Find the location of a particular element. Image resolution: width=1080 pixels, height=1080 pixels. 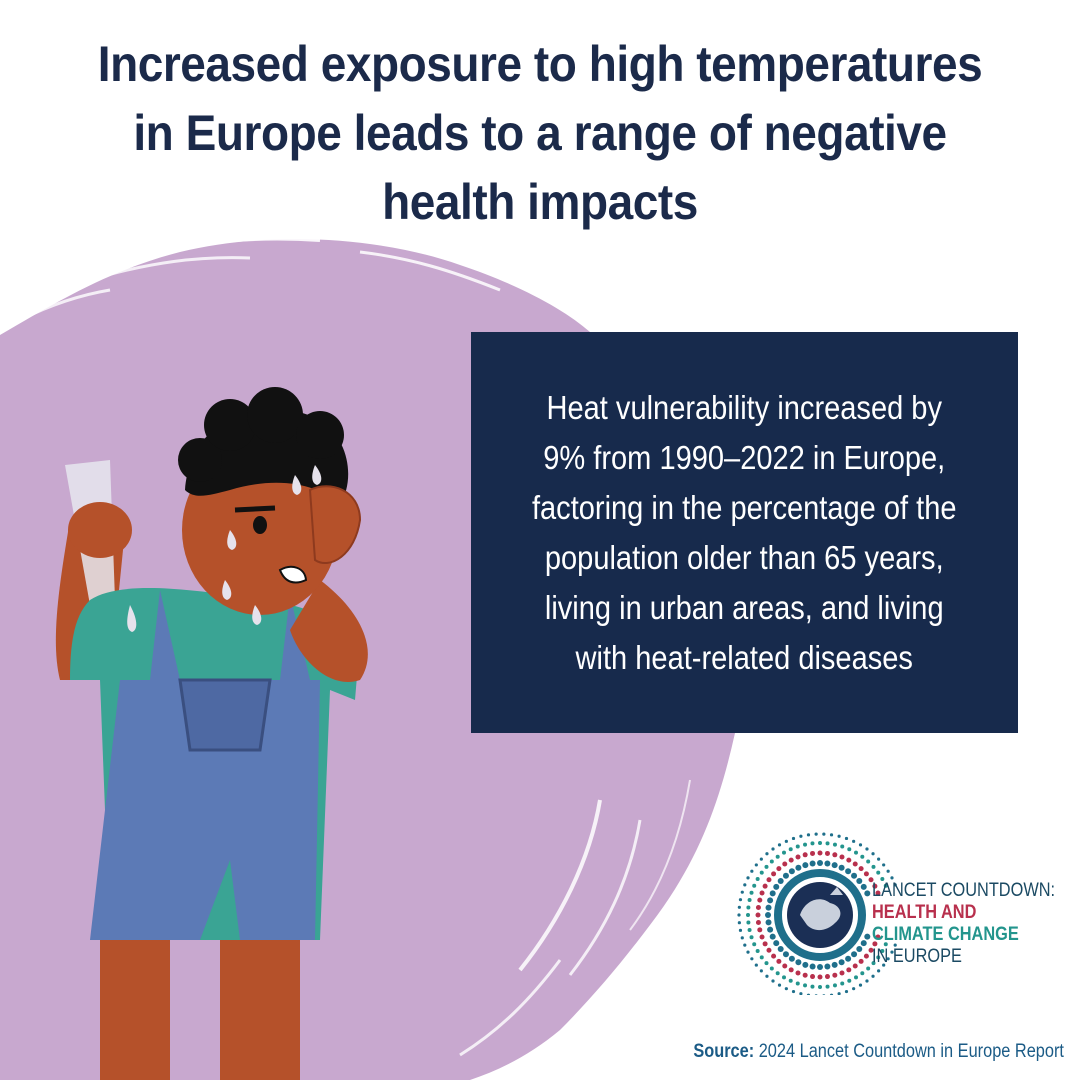

source-label: Source: is located at coordinates (724, 1051).